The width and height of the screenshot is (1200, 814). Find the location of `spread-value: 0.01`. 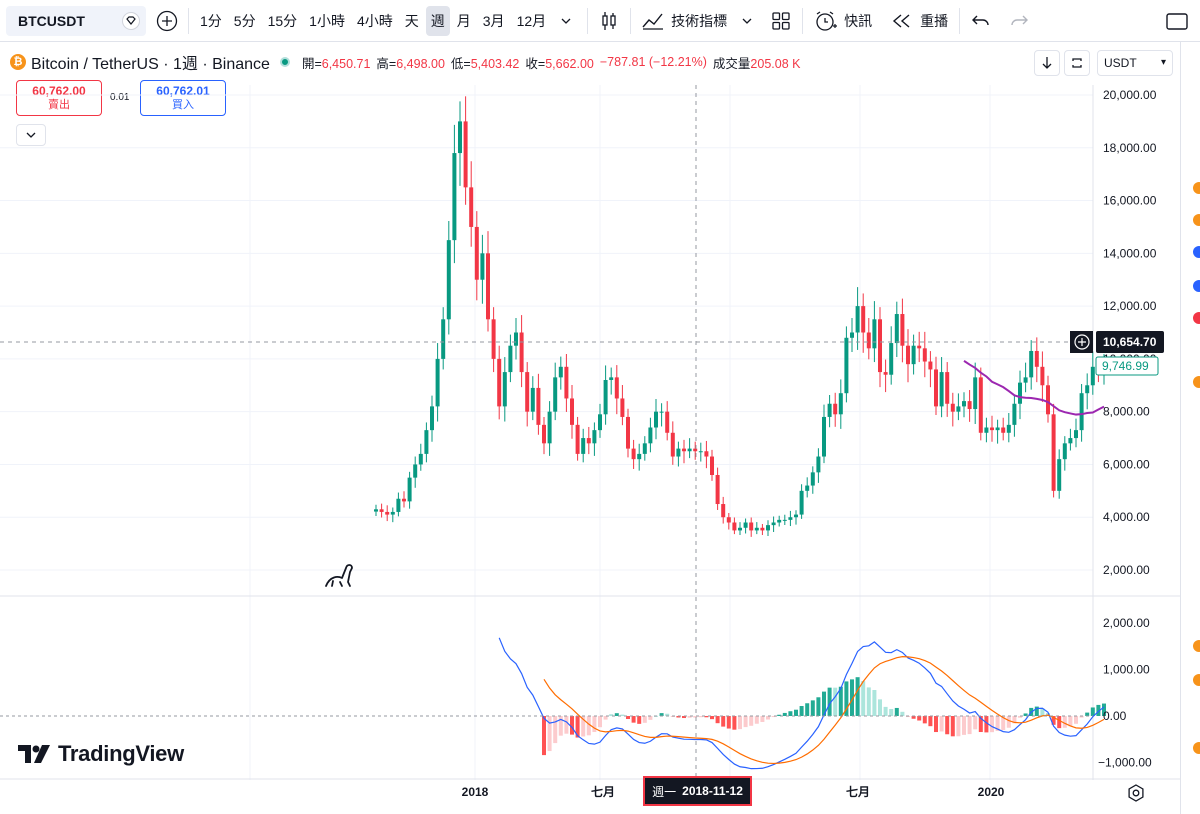

spread-value: 0.01 is located at coordinates (120, 97).